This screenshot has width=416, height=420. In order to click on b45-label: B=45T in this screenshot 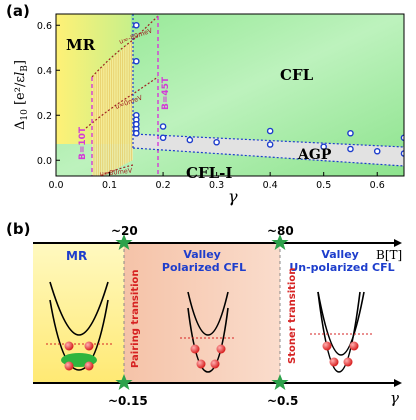, I will do `click(166, 93)`.